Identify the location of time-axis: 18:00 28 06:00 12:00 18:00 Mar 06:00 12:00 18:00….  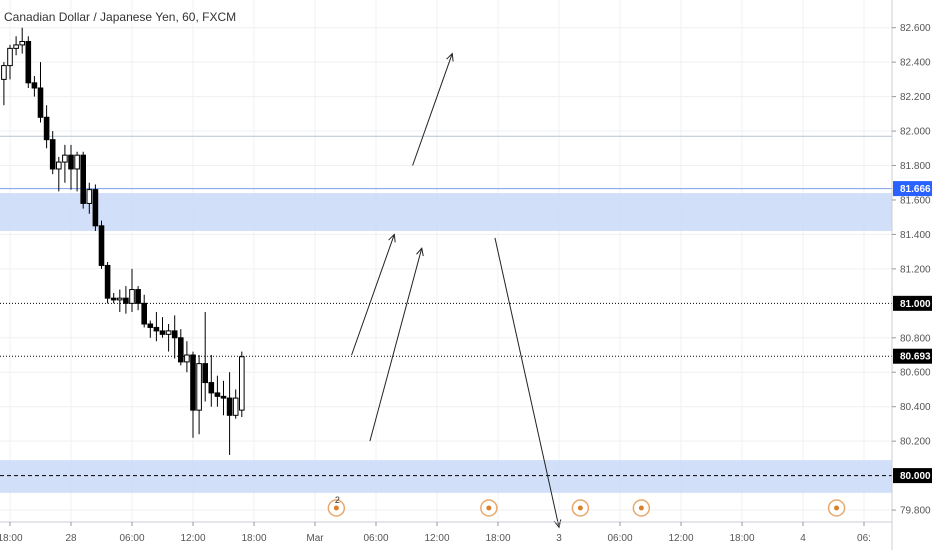
(446, 532).